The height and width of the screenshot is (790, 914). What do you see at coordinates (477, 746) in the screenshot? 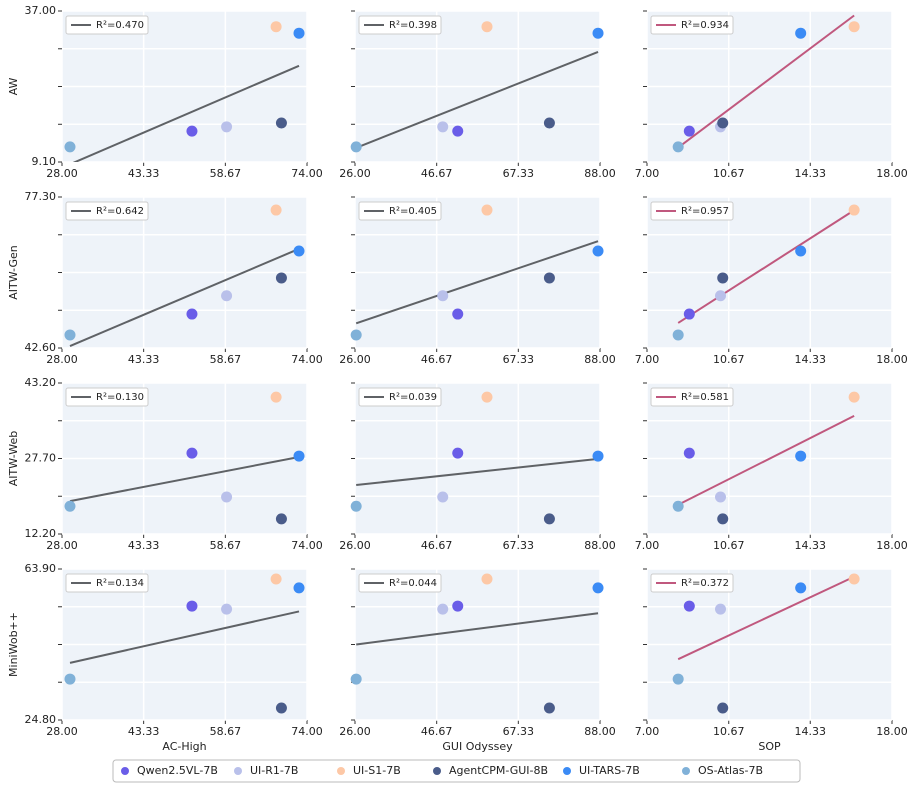
I see `x-axis-label: GUI Odyssey` at bounding box center [477, 746].